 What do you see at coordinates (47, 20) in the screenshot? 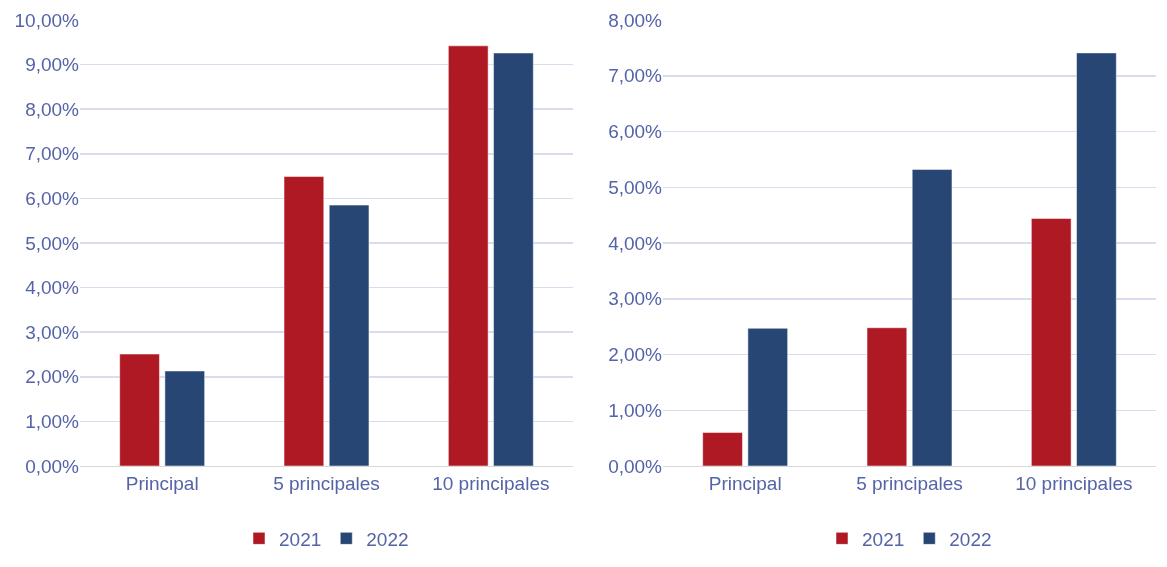
I see `y-tick-label: 10,00%` at bounding box center [47, 20].